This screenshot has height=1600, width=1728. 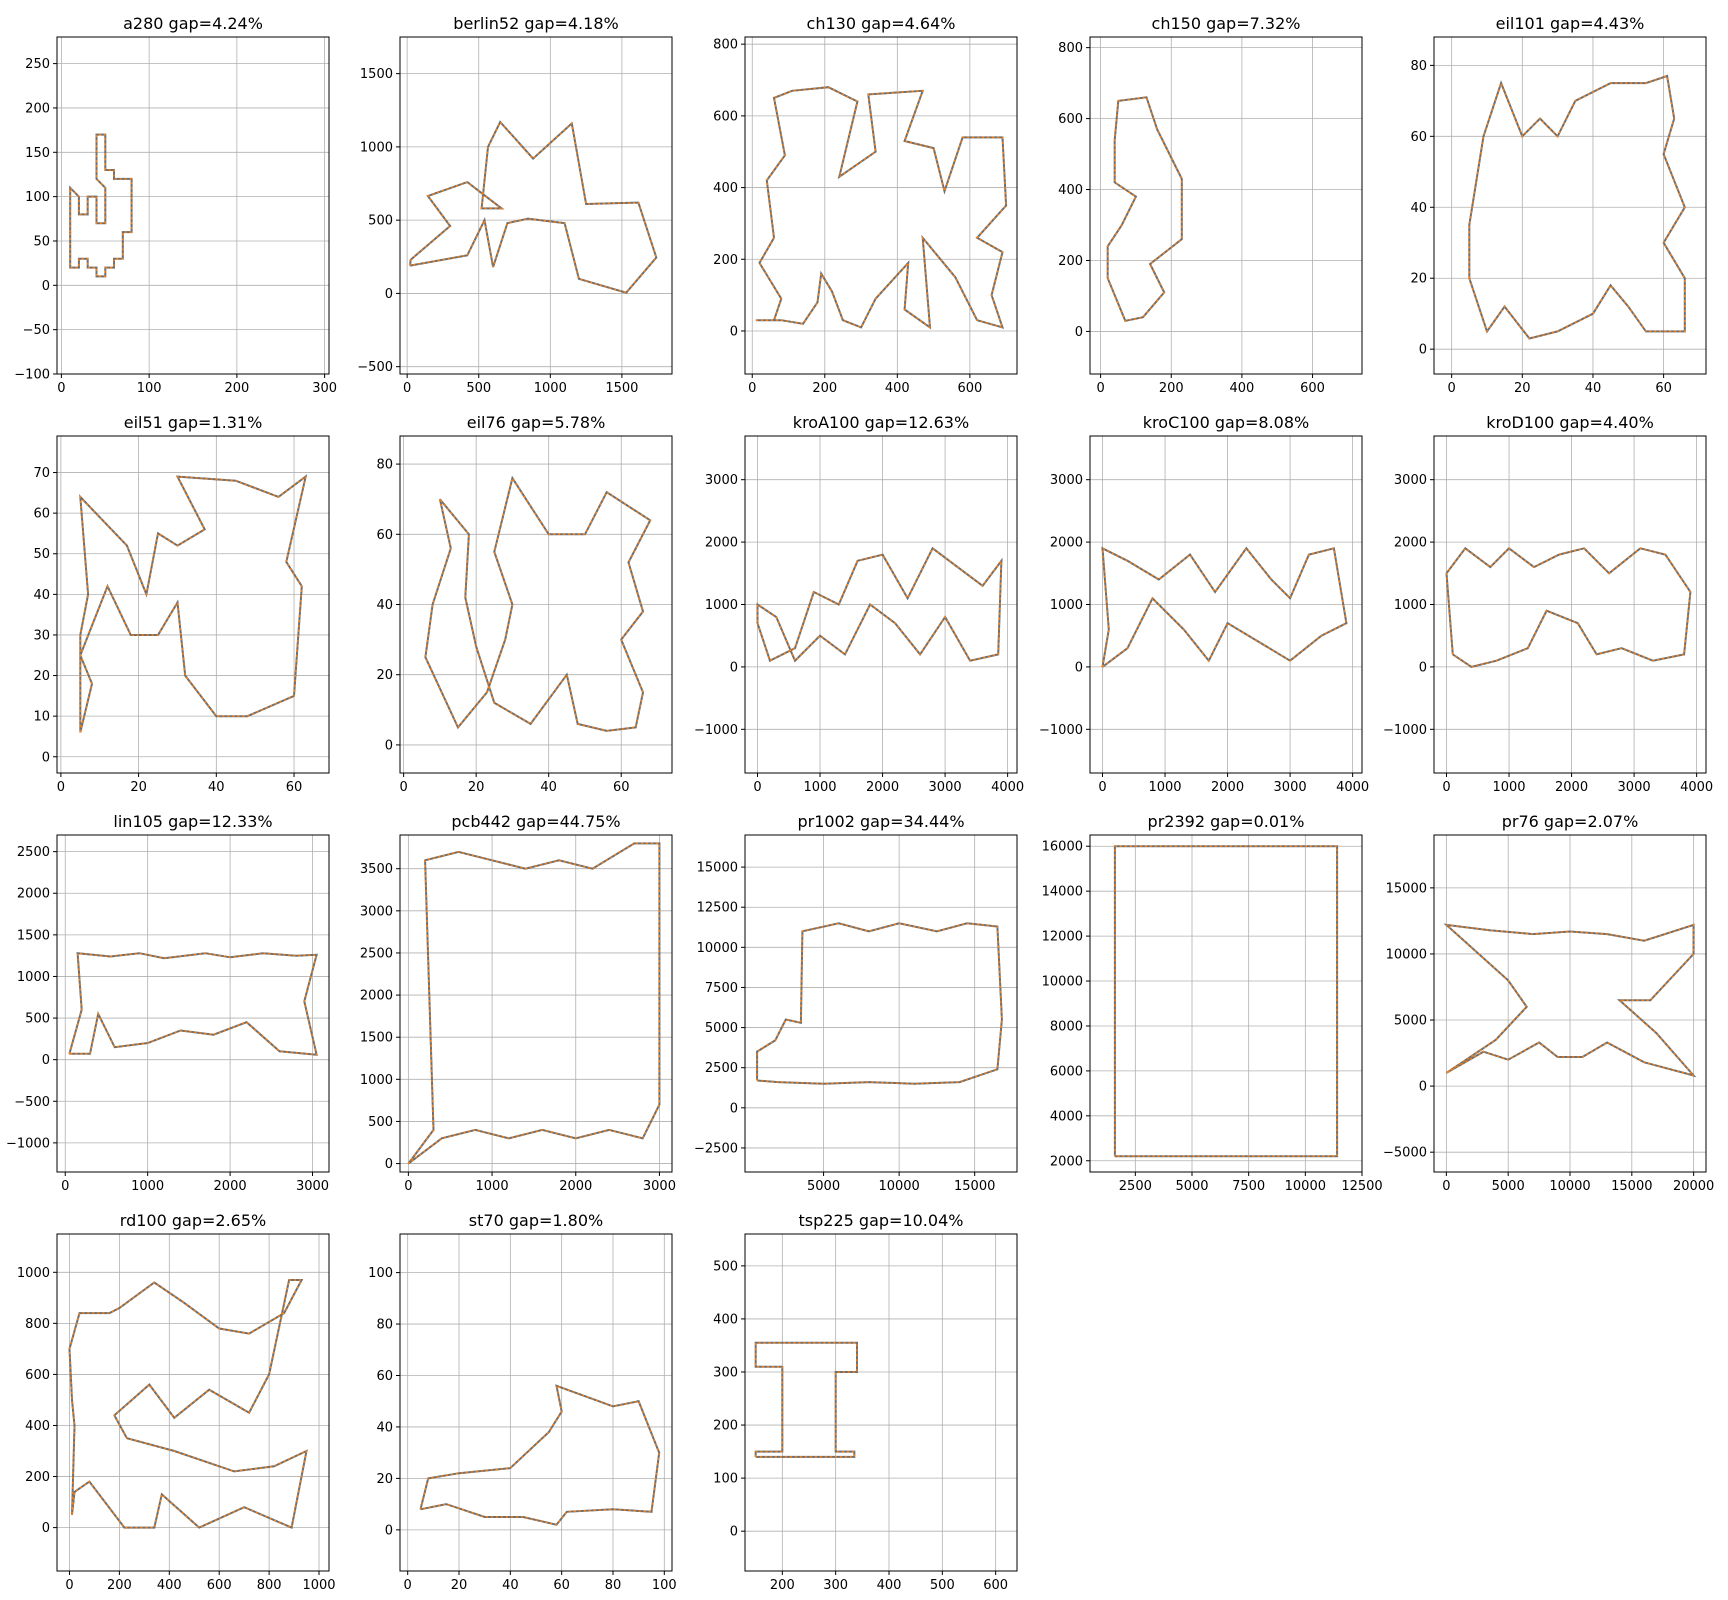 I want to click on y-tick-label: 16000, so click(x=1062, y=847).